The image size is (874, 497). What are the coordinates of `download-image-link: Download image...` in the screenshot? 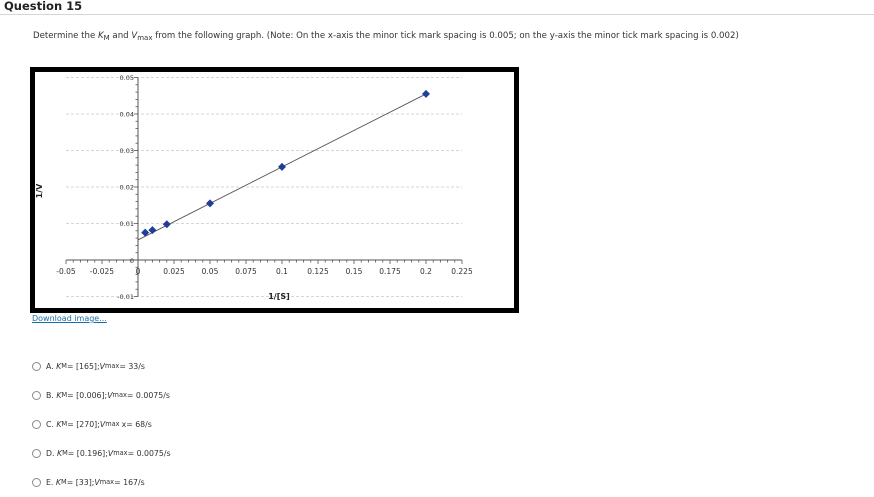 It's located at (69, 318).